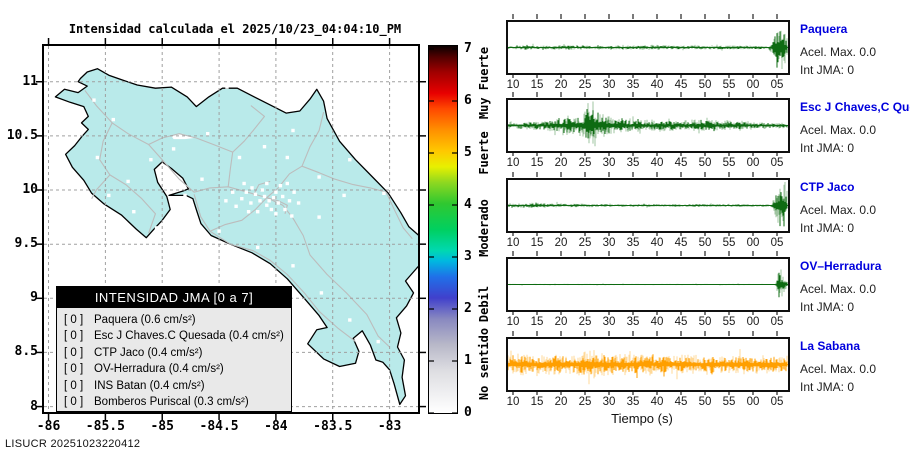  I want to click on seismo-trace-esc-j-chaves-c-quesada, so click(647, 124).